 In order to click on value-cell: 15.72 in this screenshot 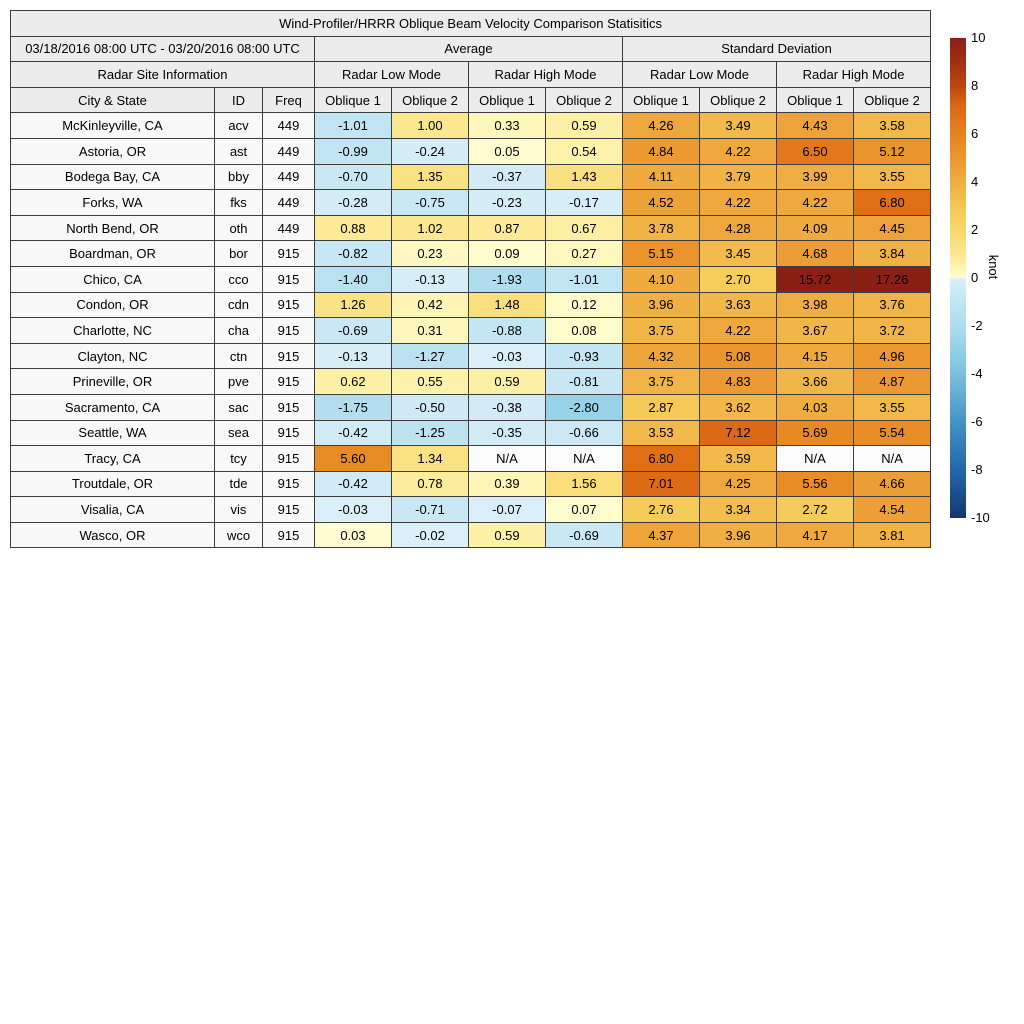, I will do `click(815, 279)`.